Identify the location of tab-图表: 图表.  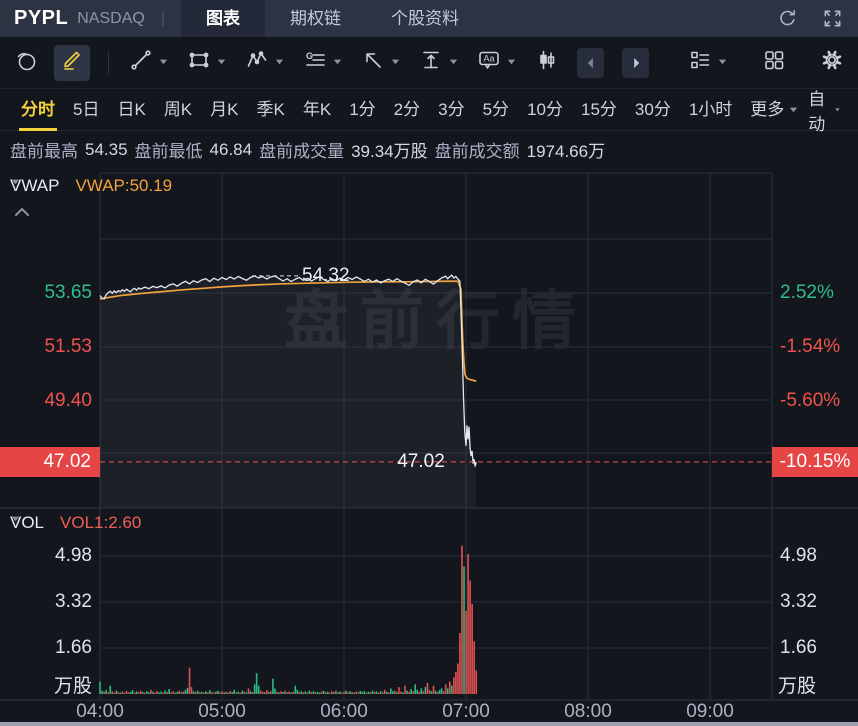
(222, 18).